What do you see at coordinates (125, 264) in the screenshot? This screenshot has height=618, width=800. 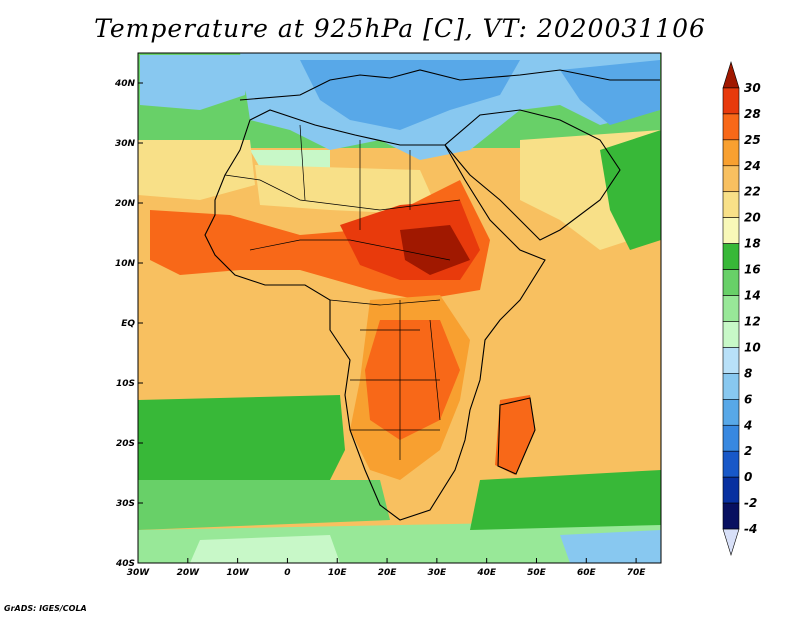 I see `lat-label: 10N` at bounding box center [125, 264].